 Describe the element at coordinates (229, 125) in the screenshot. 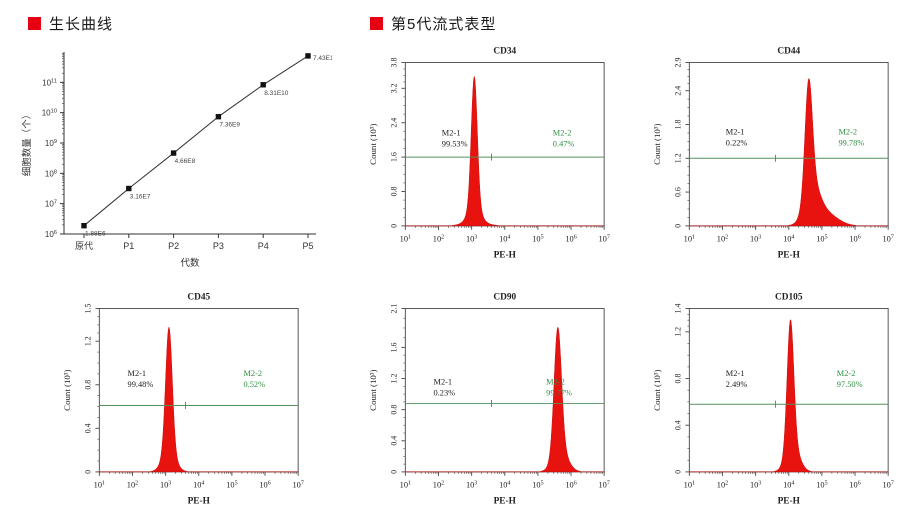

I see `svg-text: 7.36E9` at that location.